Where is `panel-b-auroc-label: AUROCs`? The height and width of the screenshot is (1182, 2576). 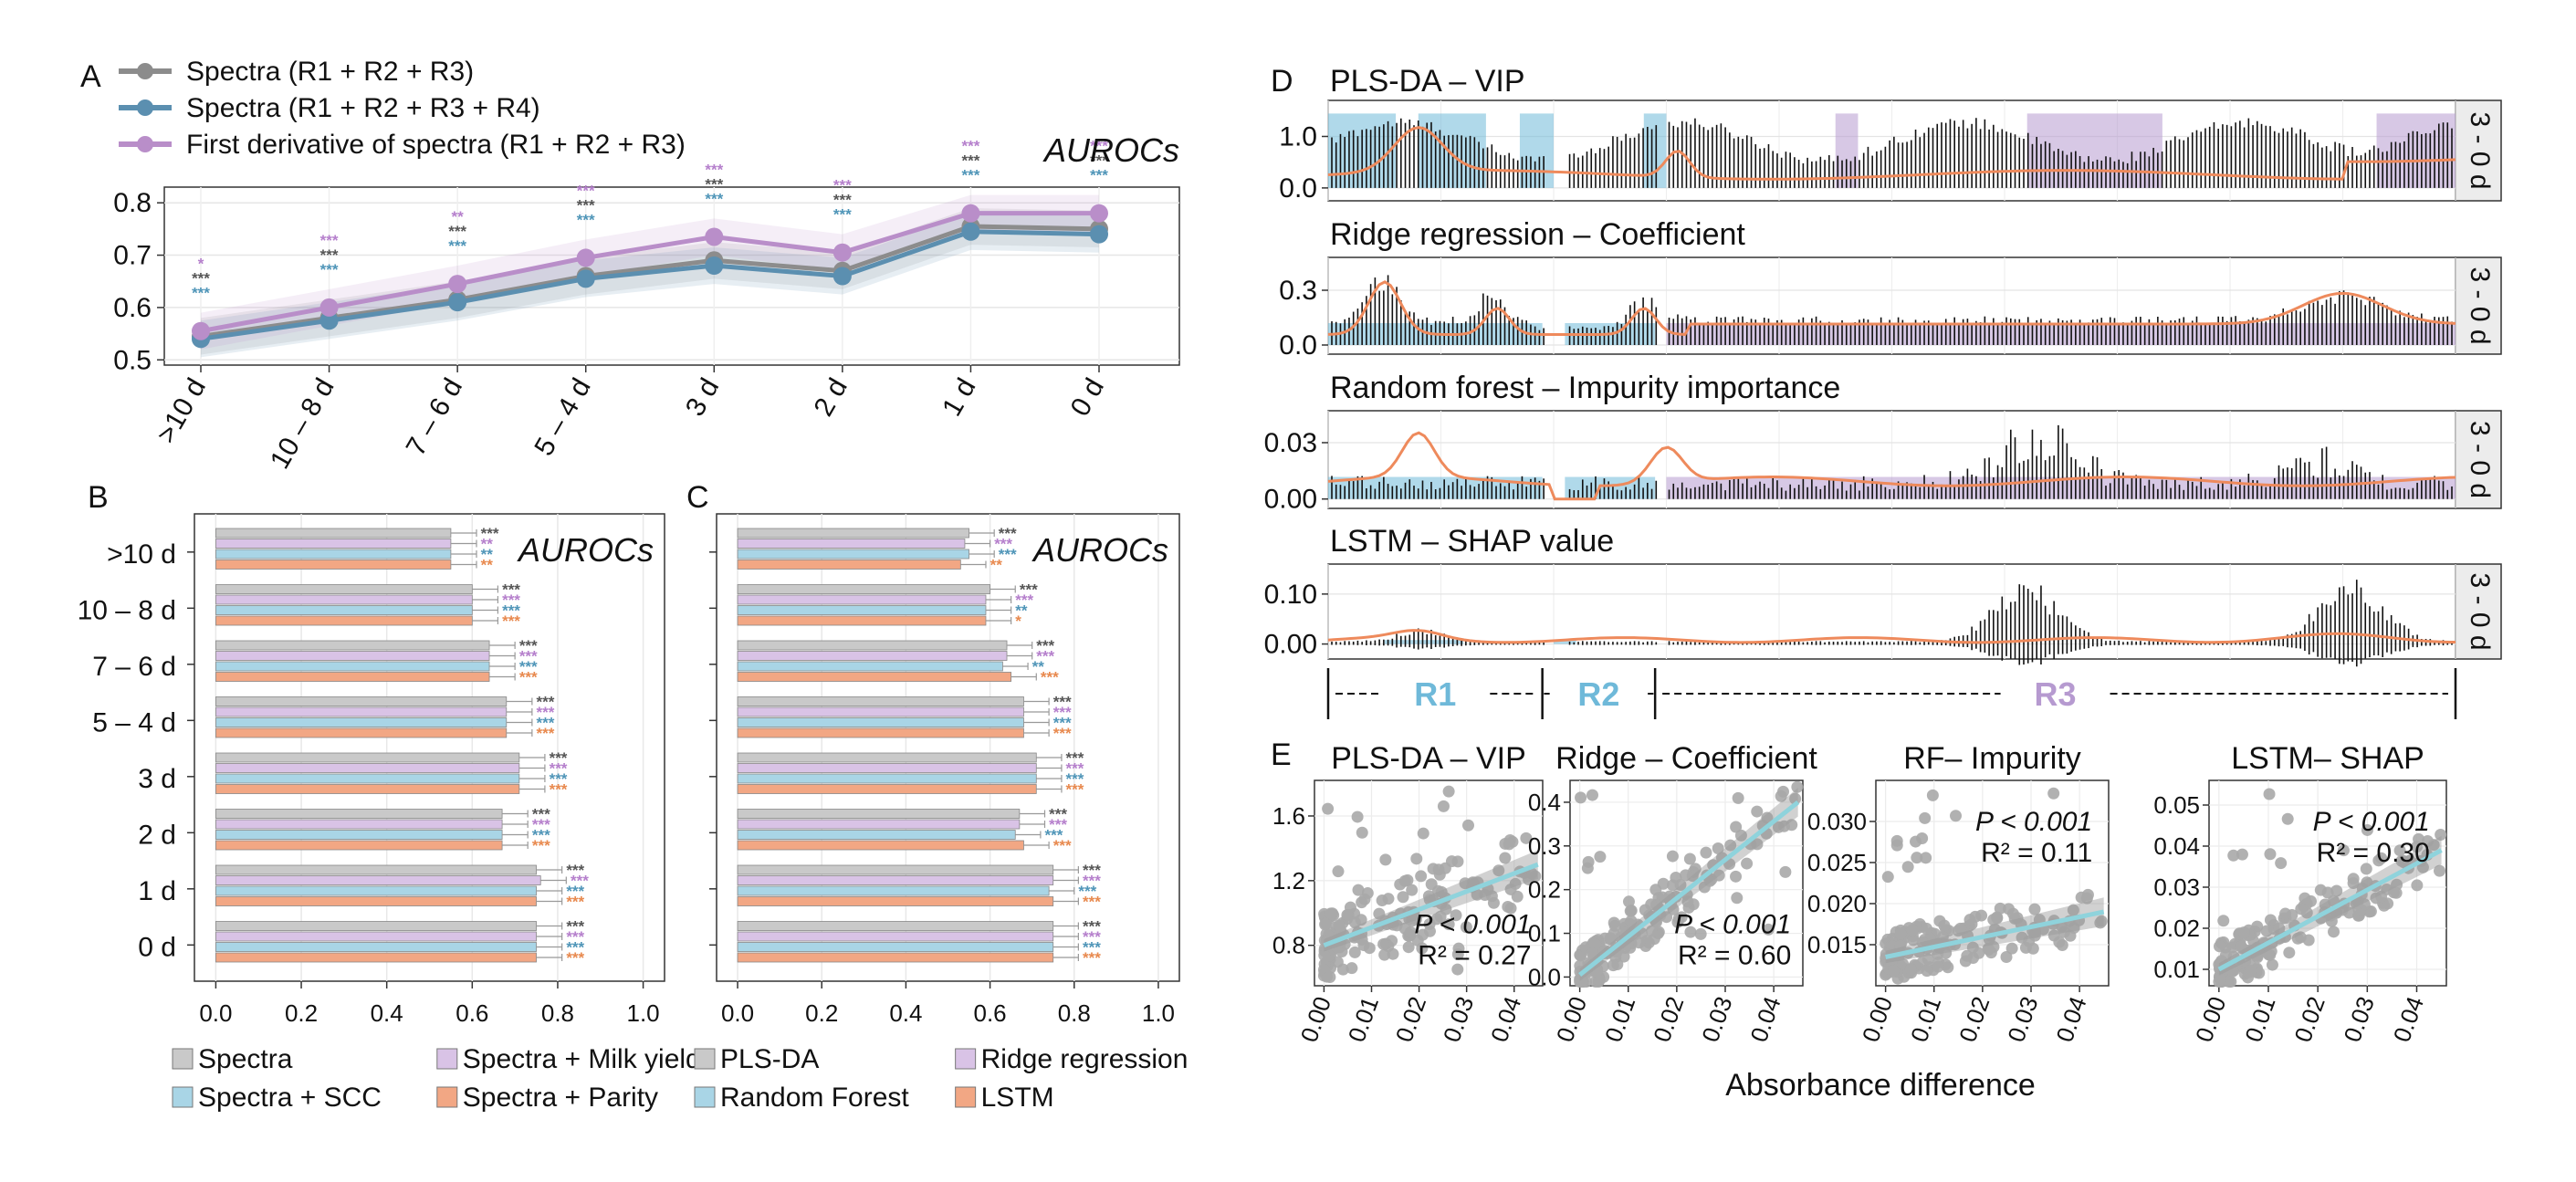 panel-b-auroc-label: AUROCs is located at coordinates (585, 550).